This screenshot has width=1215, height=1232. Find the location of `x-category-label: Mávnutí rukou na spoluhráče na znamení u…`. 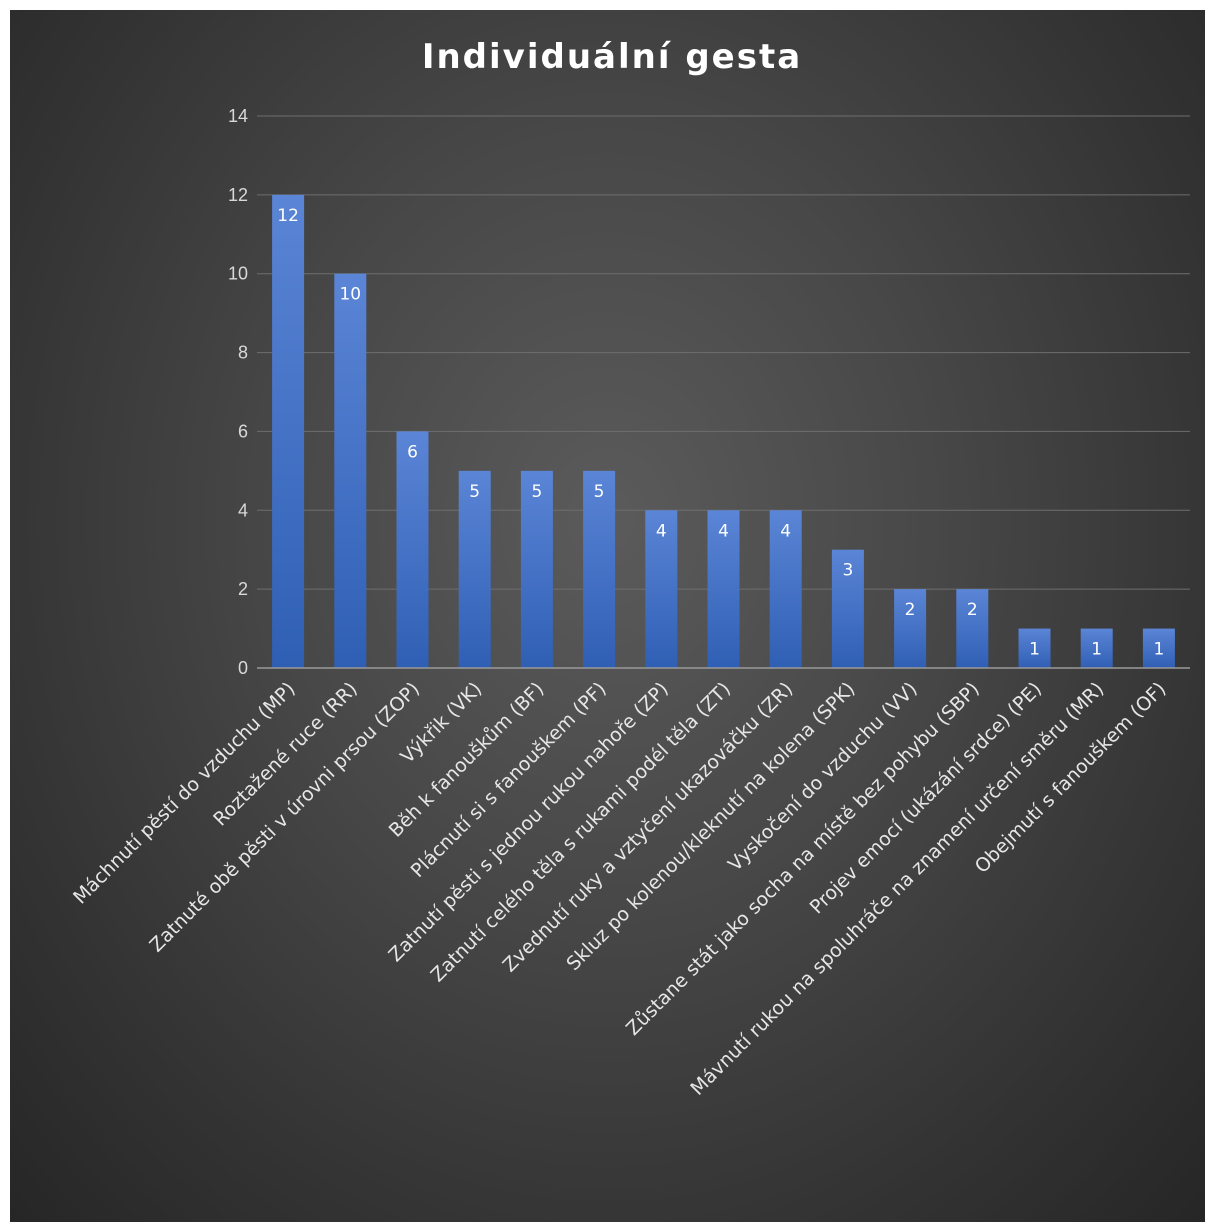

x-category-label: Mávnutí rukou na spoluhráče na znamení u… is located at coordinates (897, 889).